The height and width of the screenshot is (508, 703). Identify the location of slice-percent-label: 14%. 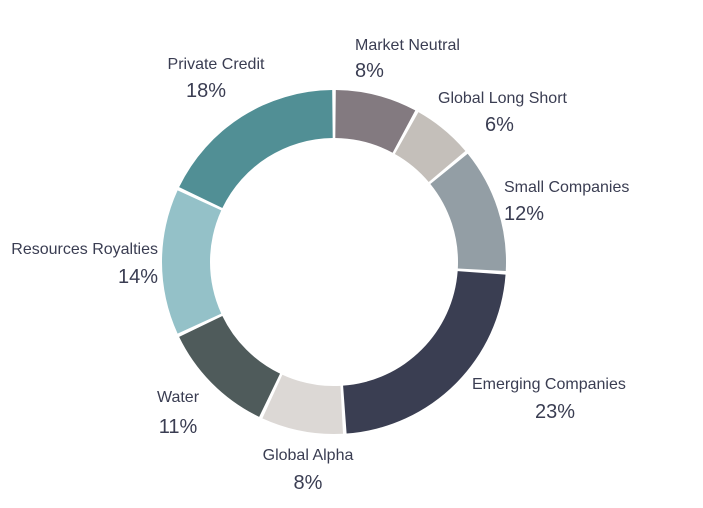
(138, 277).